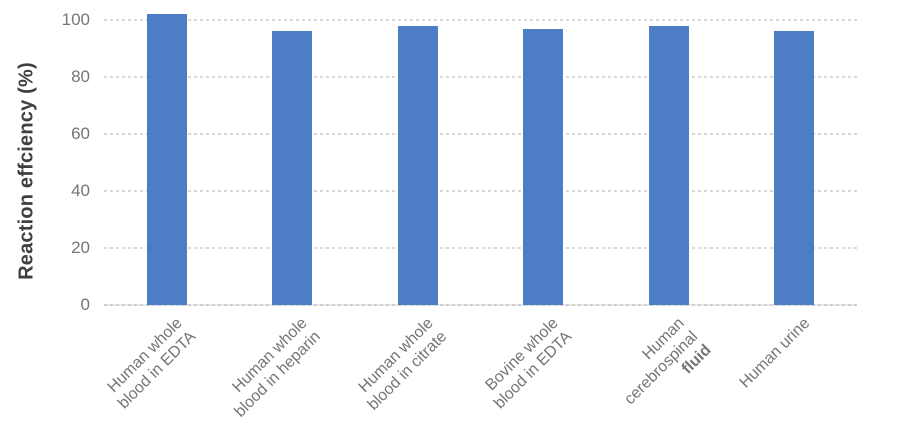 The height and width of the screenshot is (444, 900). Describe the element at coordinates (80, 190) in the screenshot. I see `y-tick-label: 40` at that location.